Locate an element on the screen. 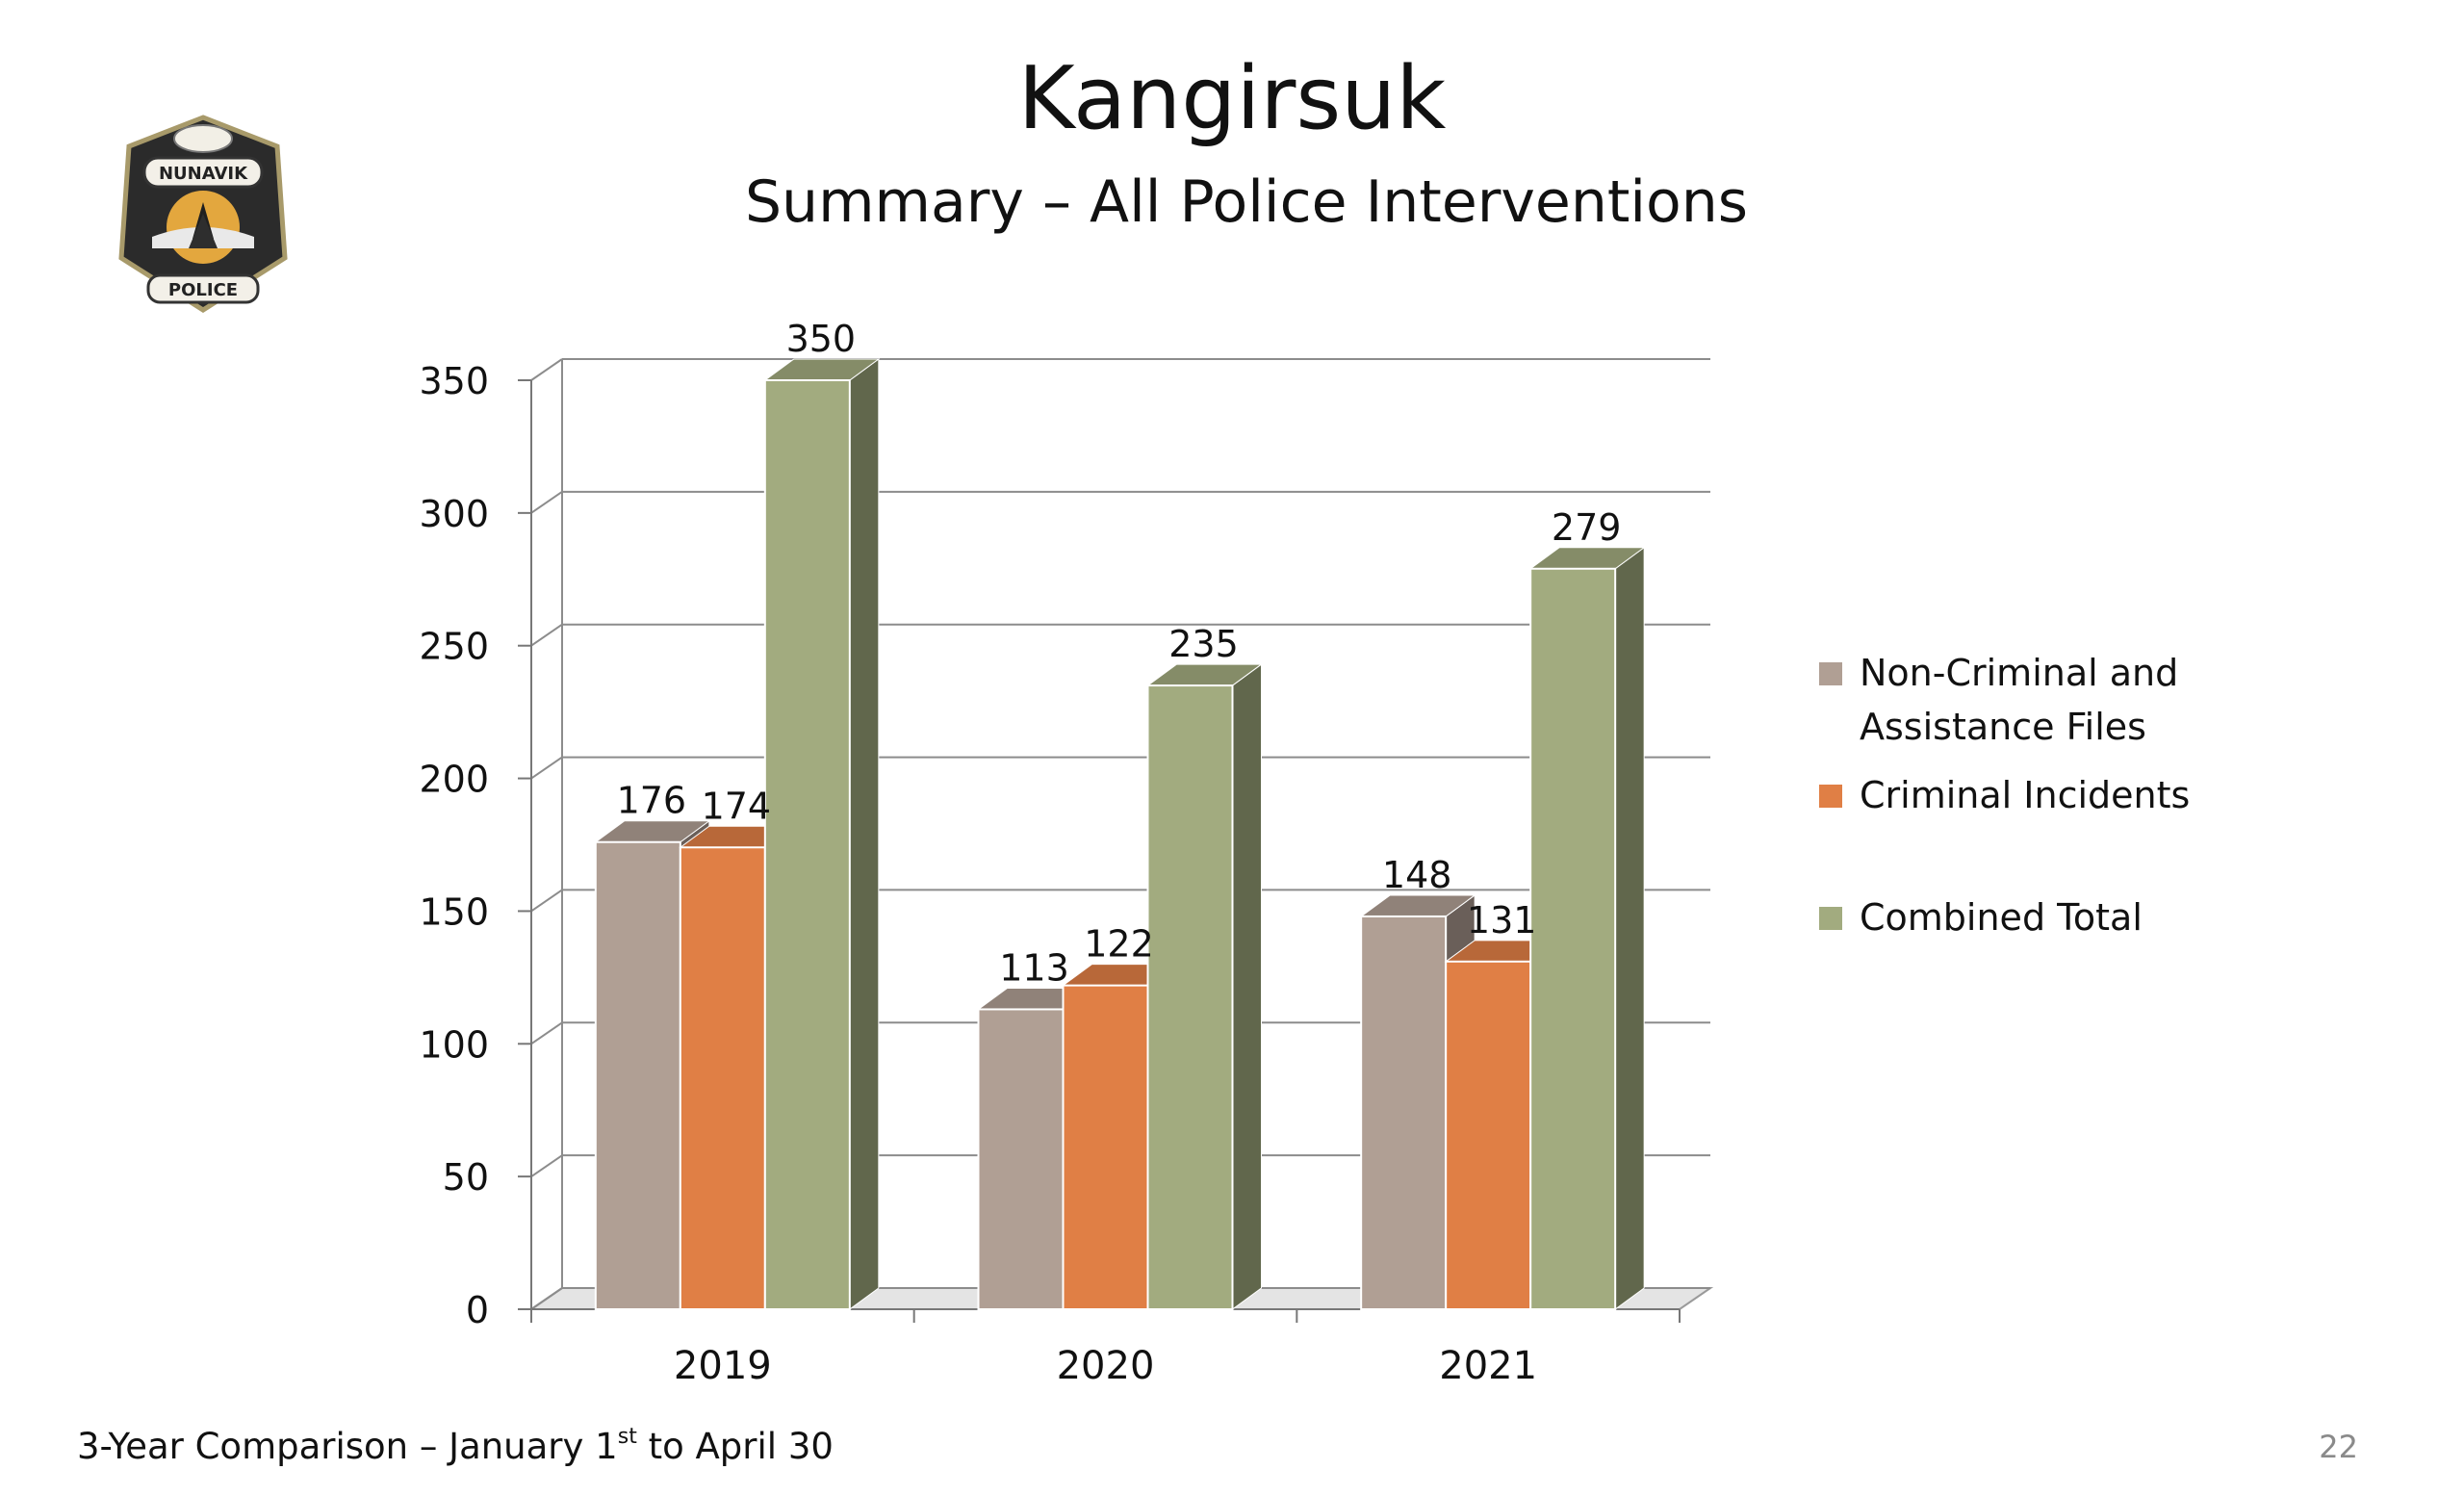 Image resolution: width=2464 pixels, height=1496 pixels. y-tick-label: 50 is located at coordinates (466, 1177).